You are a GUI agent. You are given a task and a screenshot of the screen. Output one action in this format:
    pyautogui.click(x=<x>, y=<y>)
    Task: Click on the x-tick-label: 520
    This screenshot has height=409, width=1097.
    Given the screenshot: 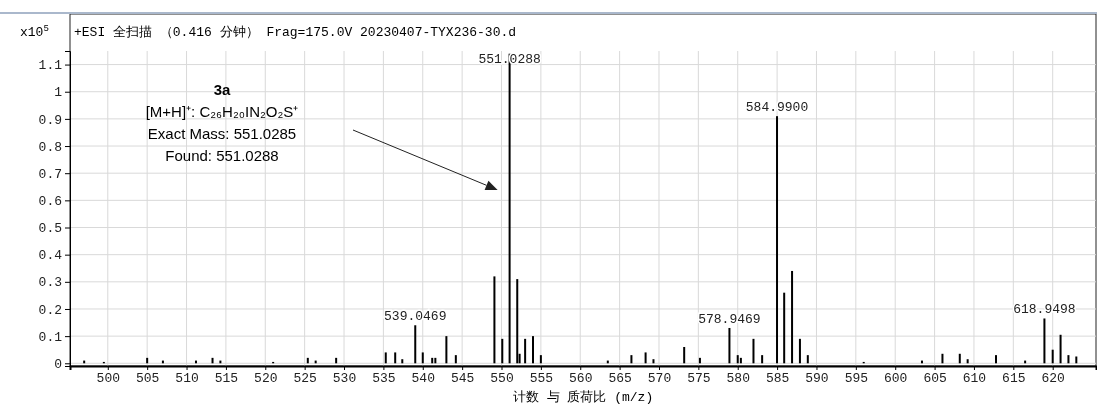 What is the action you would take?
    pyautogui.click(x=266, y=379)
    